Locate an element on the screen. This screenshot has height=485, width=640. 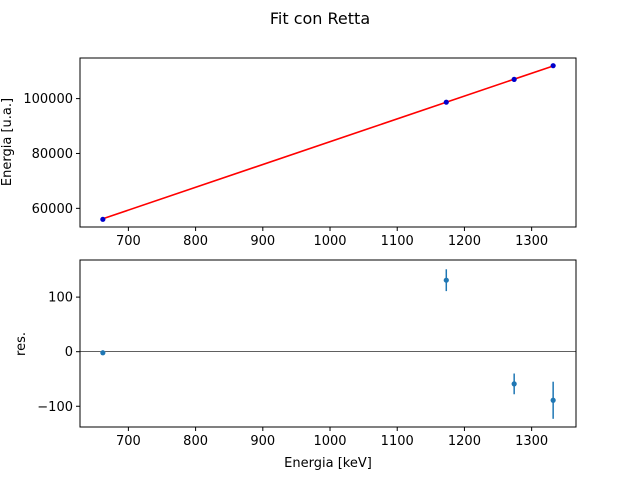
figure-title: Fit con Retta is located at coordinates (320, 18).